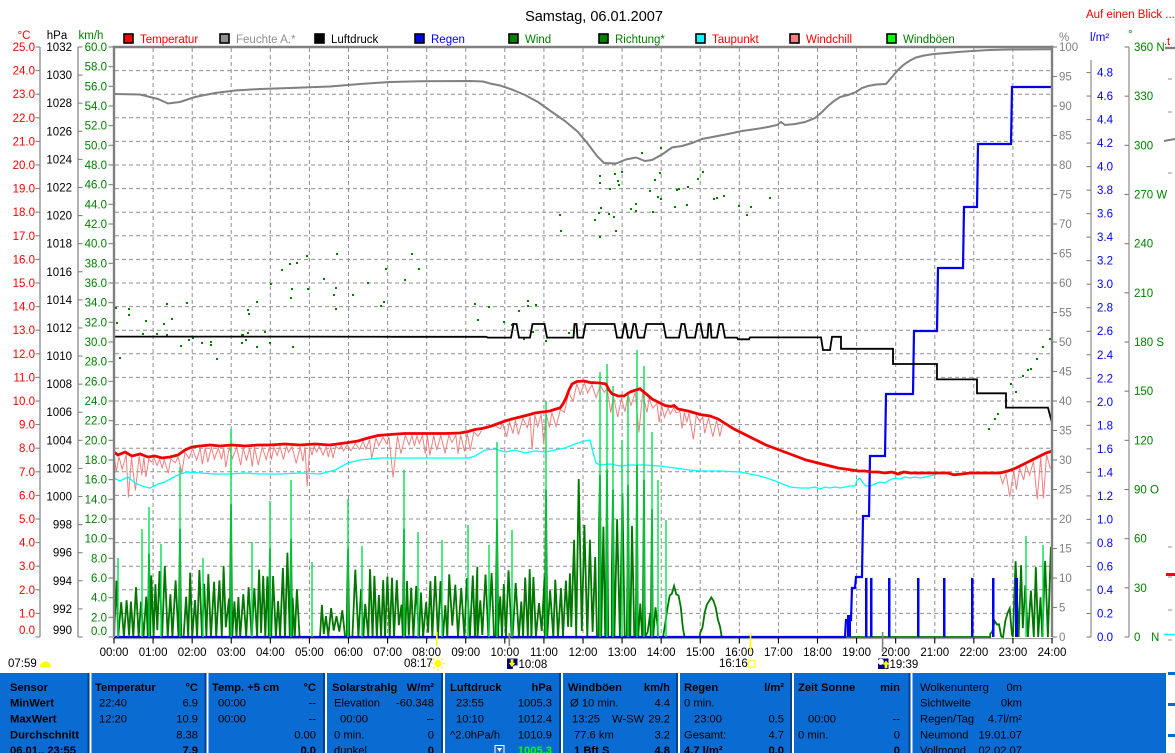  I want to click on svg-text: 90, so click(1065, 107).